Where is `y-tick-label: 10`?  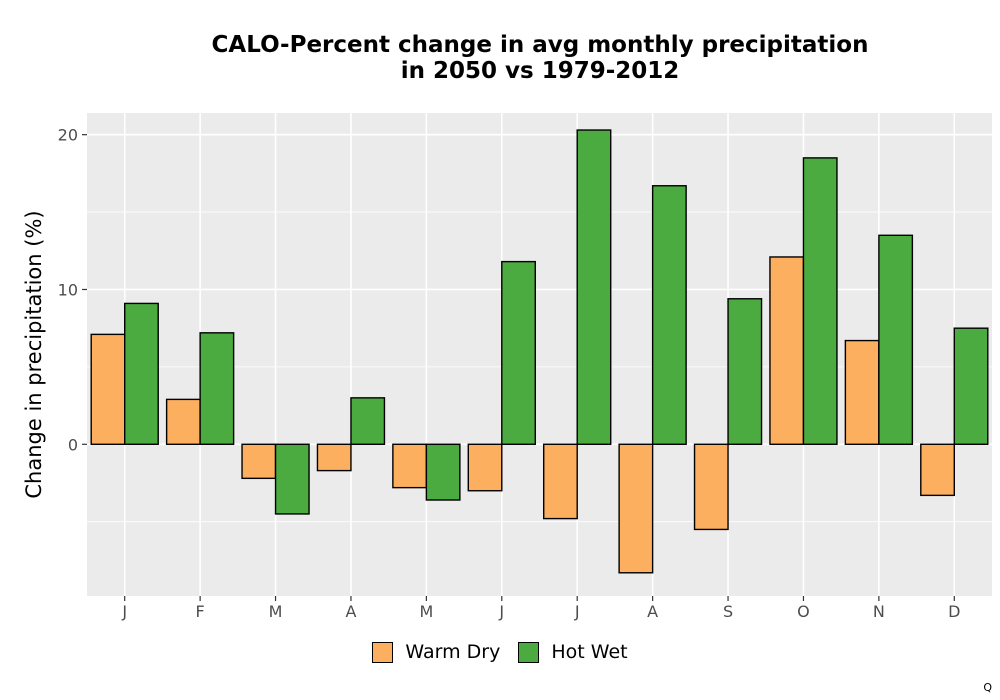 y-tick-label: 10 is located at coordinates (68, 289).